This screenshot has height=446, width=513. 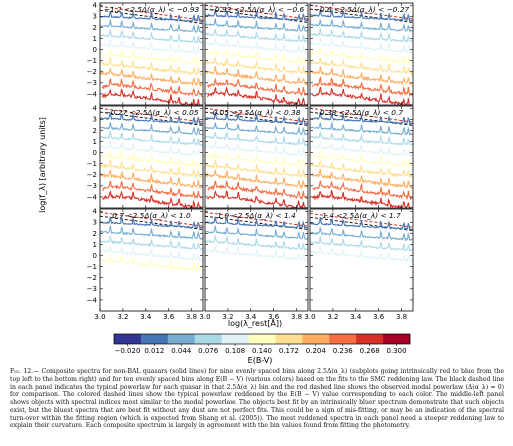 I want to click on colorbar-tick-label: 0.044, so click(x=181, y=351).